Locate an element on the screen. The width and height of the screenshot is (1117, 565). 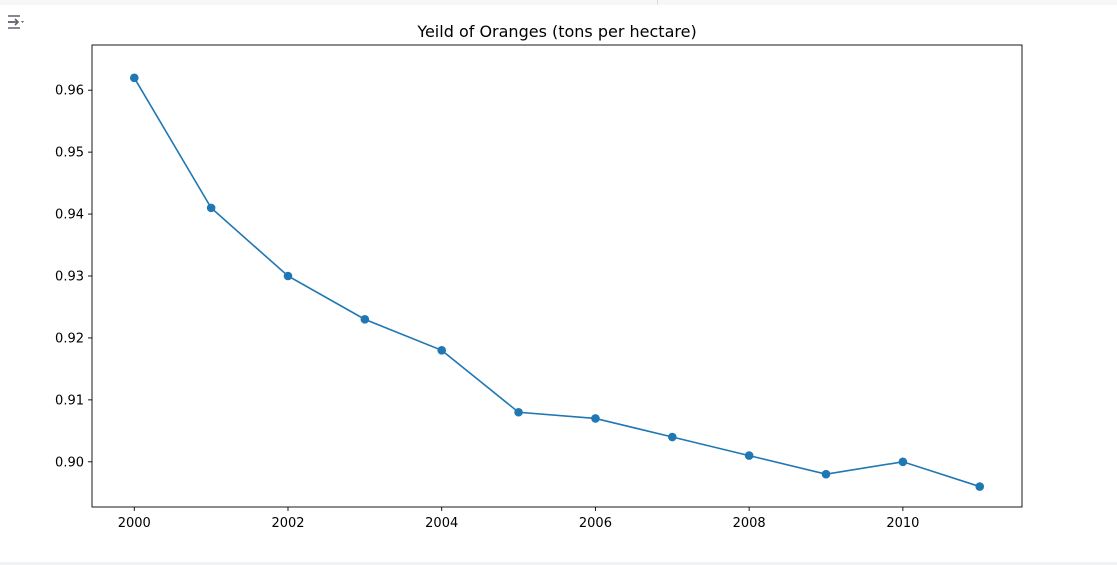
y-tick-label: 0.92 is located at coordinates (69, 338).